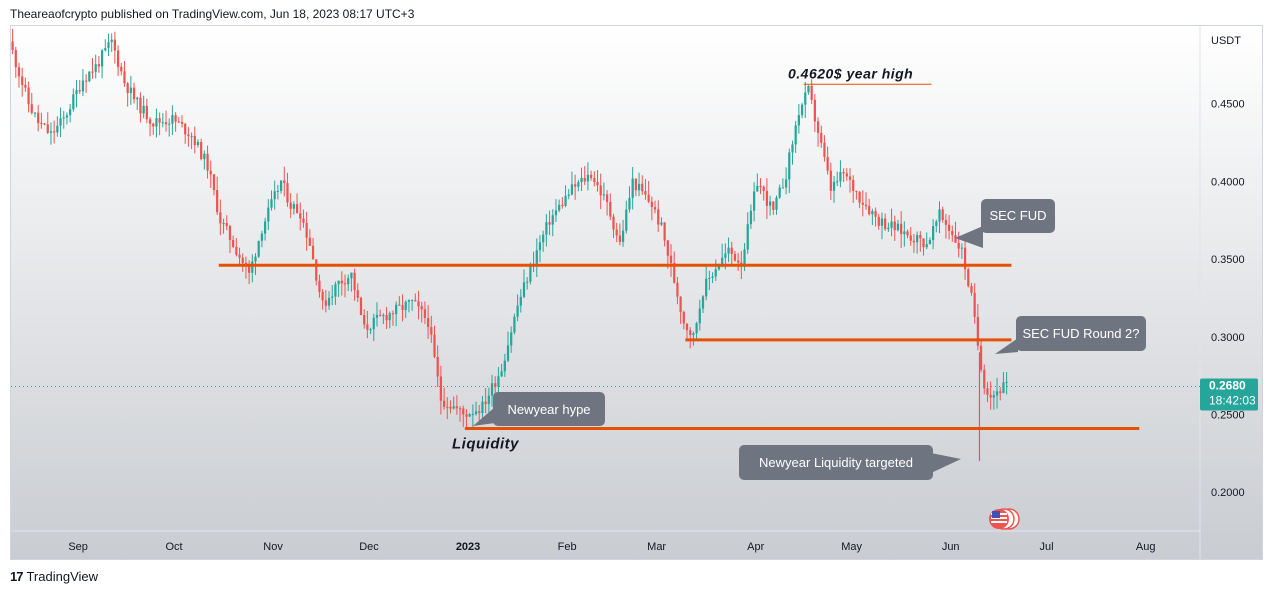  I want to click on sec-fud-round2-callout: SEC FUD Round 2?, so click(1070, 335).